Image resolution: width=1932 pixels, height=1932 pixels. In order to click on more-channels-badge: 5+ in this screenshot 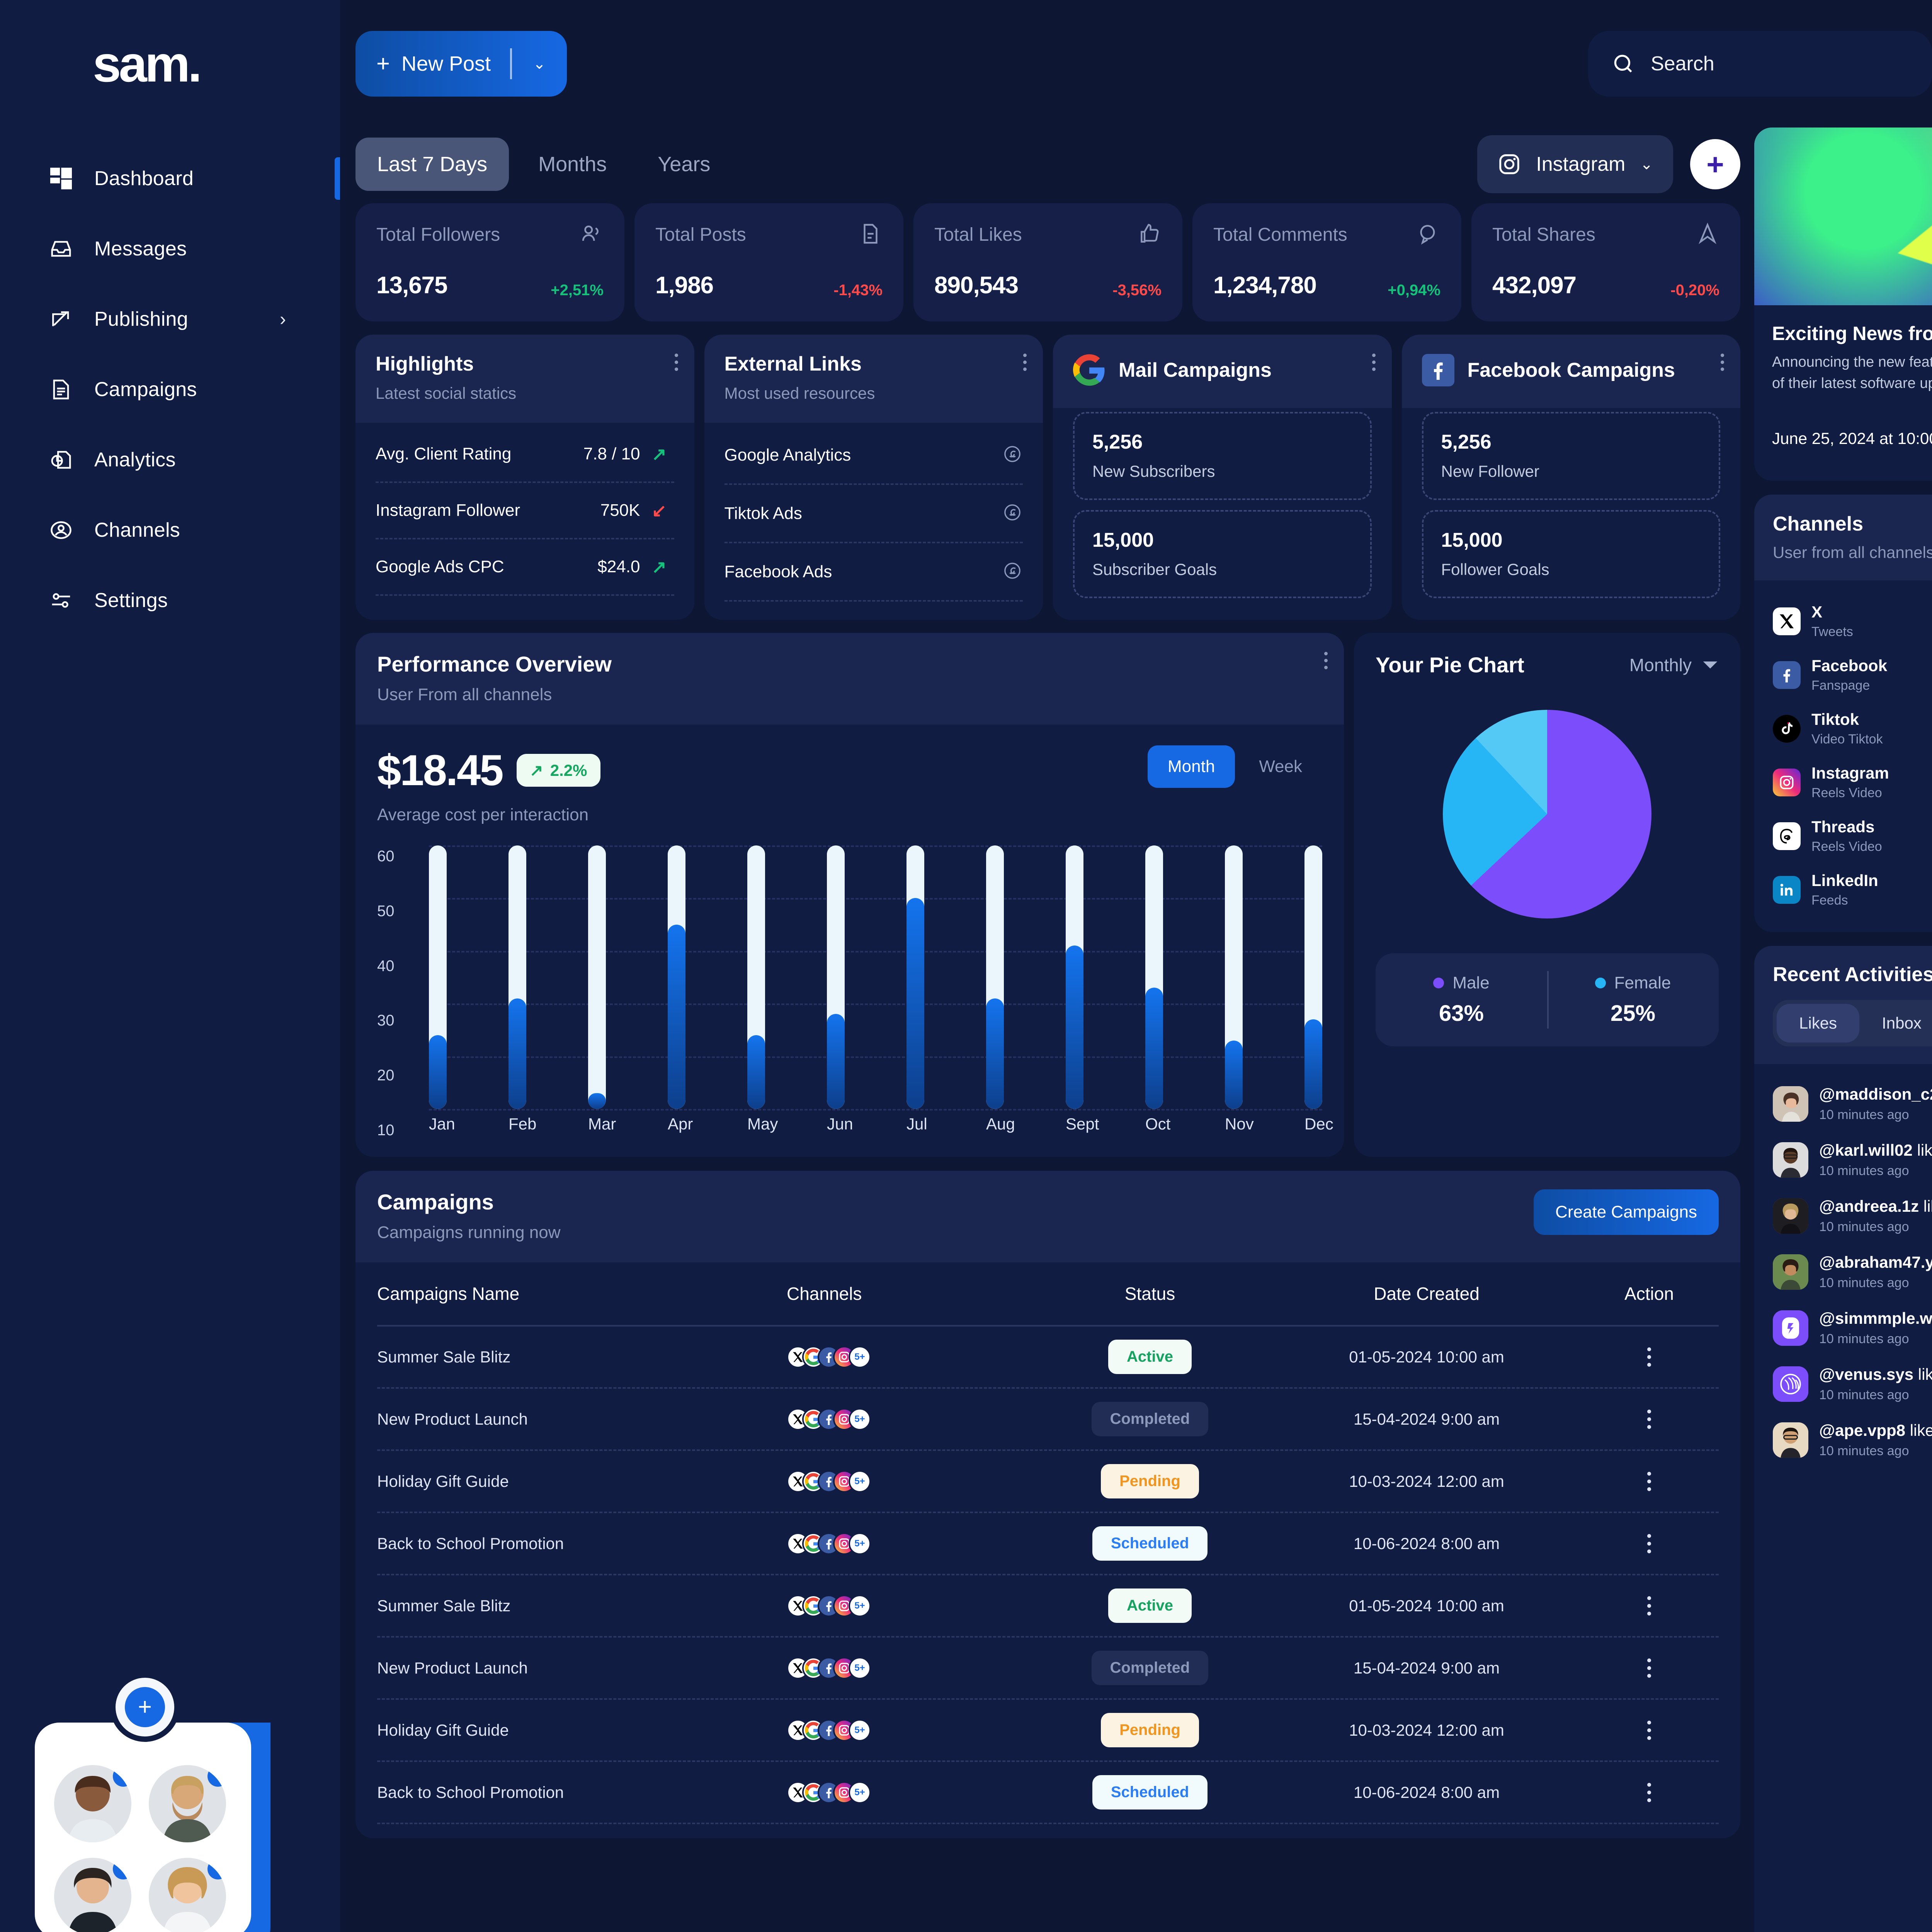, I will do `click(860, 1482)`.